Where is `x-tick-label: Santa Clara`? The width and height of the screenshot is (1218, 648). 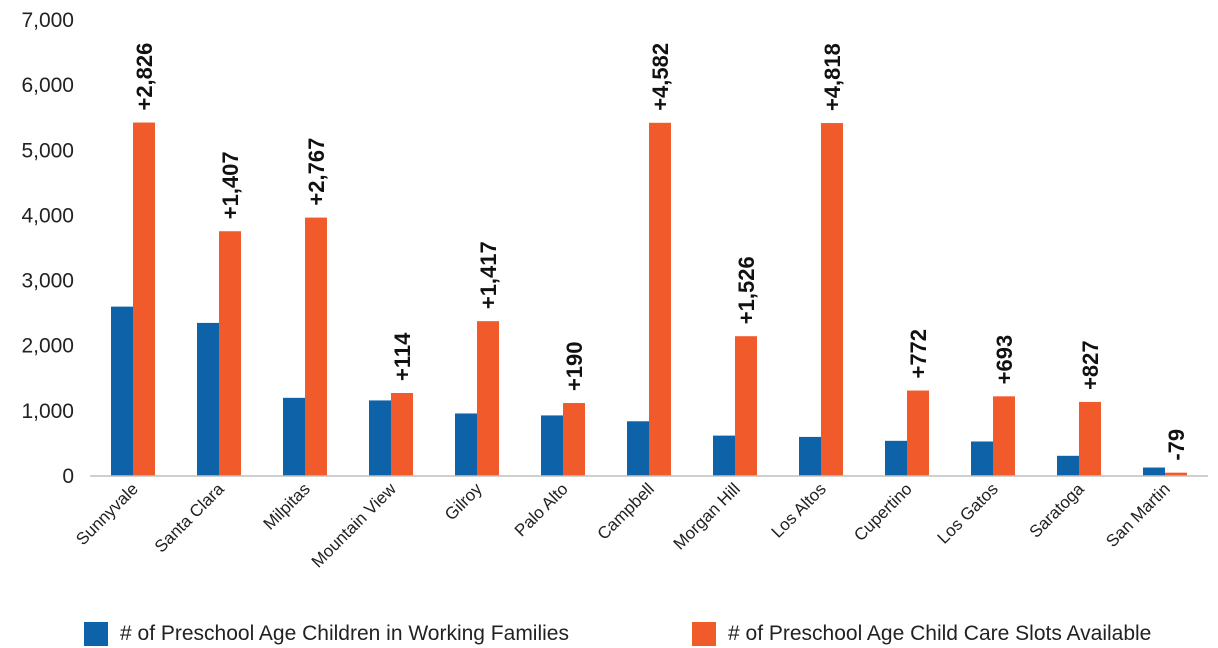 x-tick-label: Santa Clara is located at coordinates (189, 517).